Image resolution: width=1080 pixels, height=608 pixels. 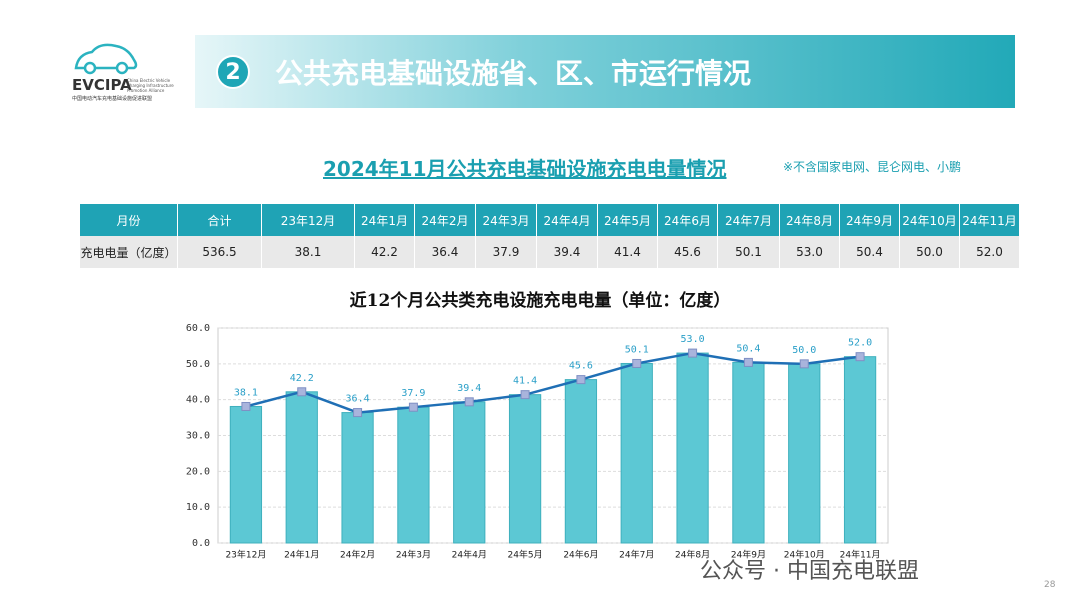 I want to click on header-band, so click(x=605, y=71).